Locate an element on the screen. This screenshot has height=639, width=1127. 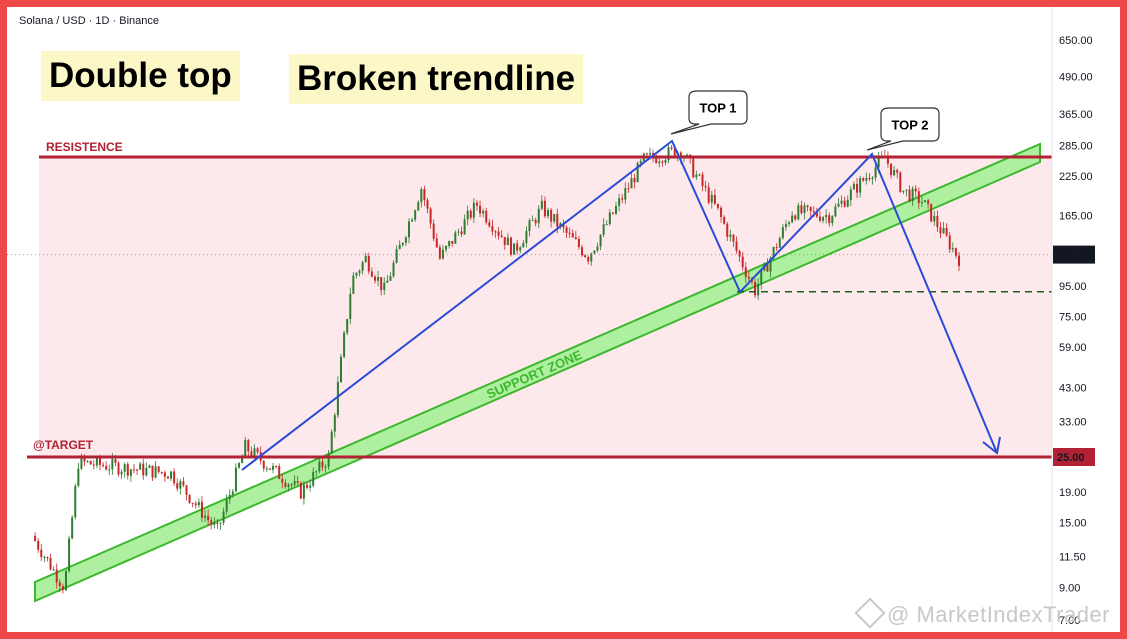
price-tick-label: 9.00 is located at coordinates (1069, 589).